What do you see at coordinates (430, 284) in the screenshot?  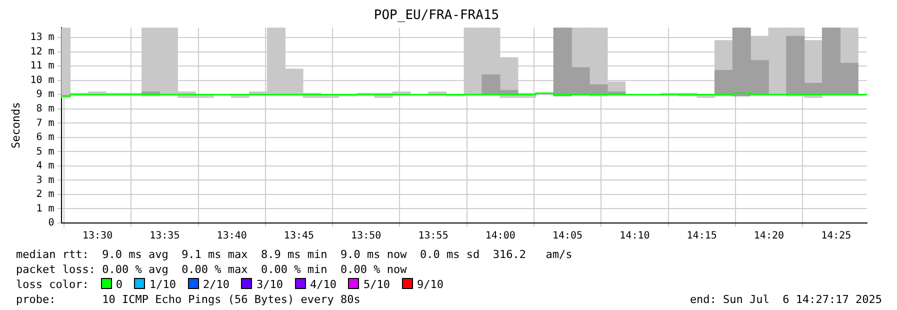 I see `text: 9/10` at bounding box center [430, 284].